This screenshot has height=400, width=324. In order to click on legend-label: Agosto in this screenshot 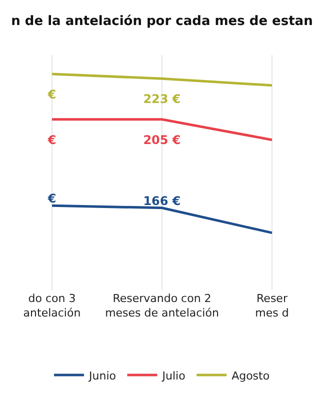, I will do `click(251, 375)`.